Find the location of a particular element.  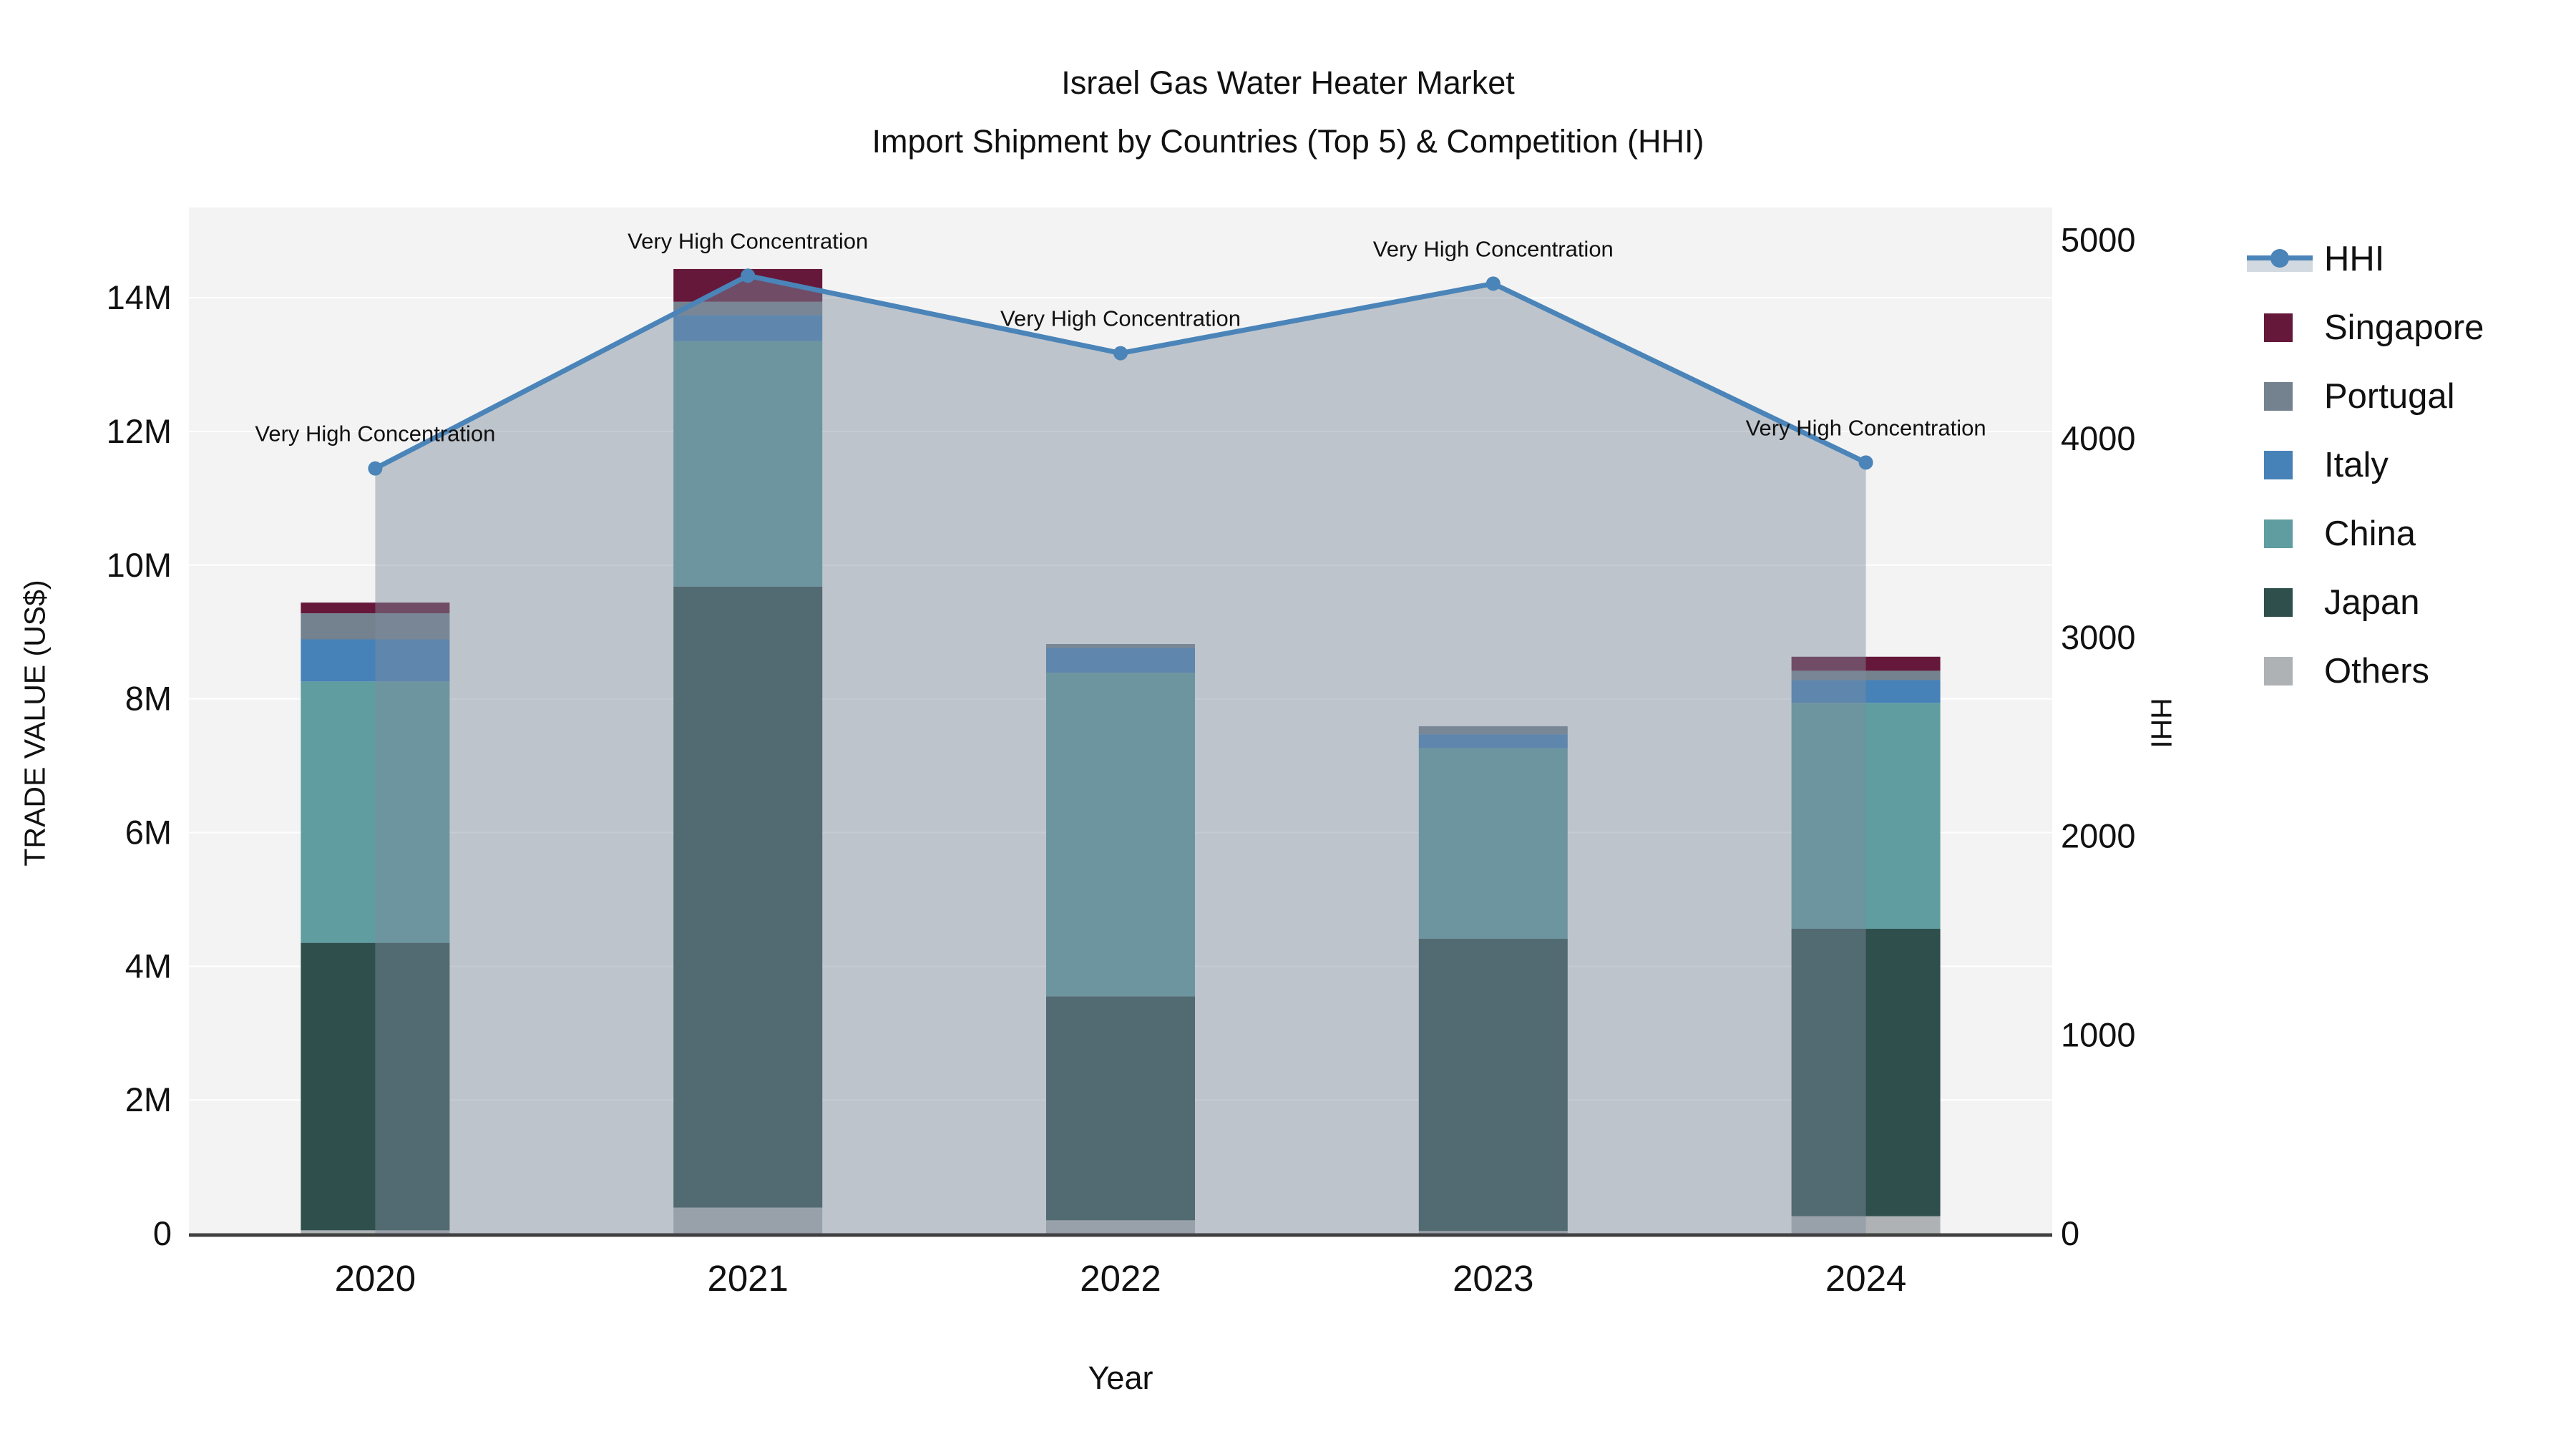

hhi-point-2020 is located at coordinates (375, 468).